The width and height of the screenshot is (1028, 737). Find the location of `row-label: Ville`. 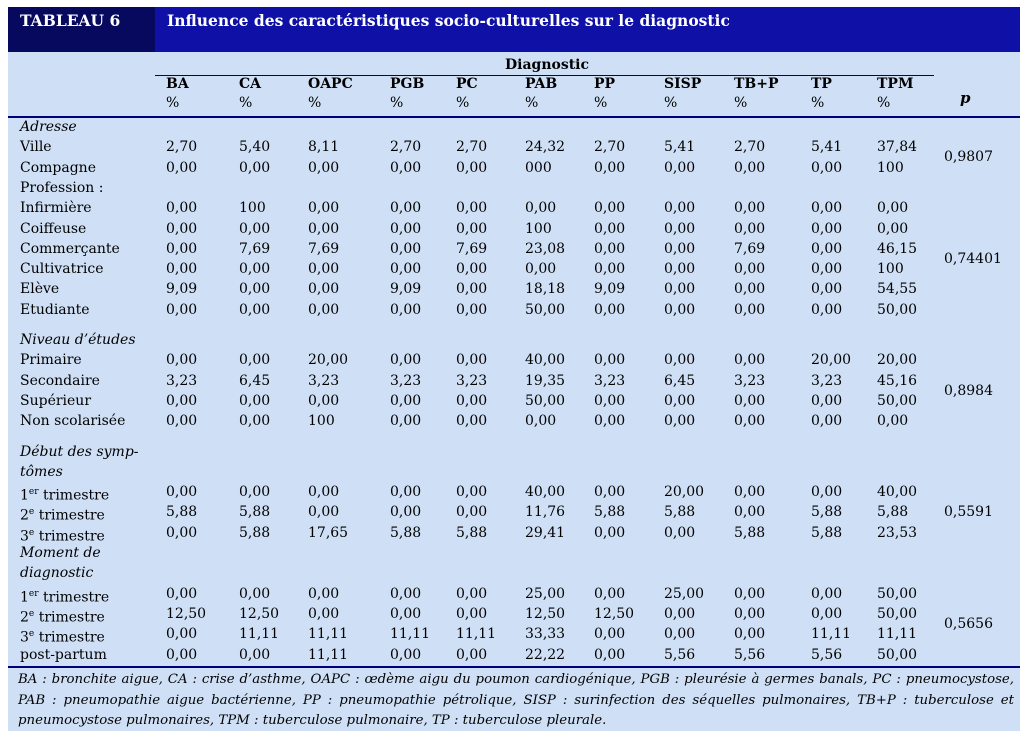

row-label: Ville is located at coordinates (36, 147).